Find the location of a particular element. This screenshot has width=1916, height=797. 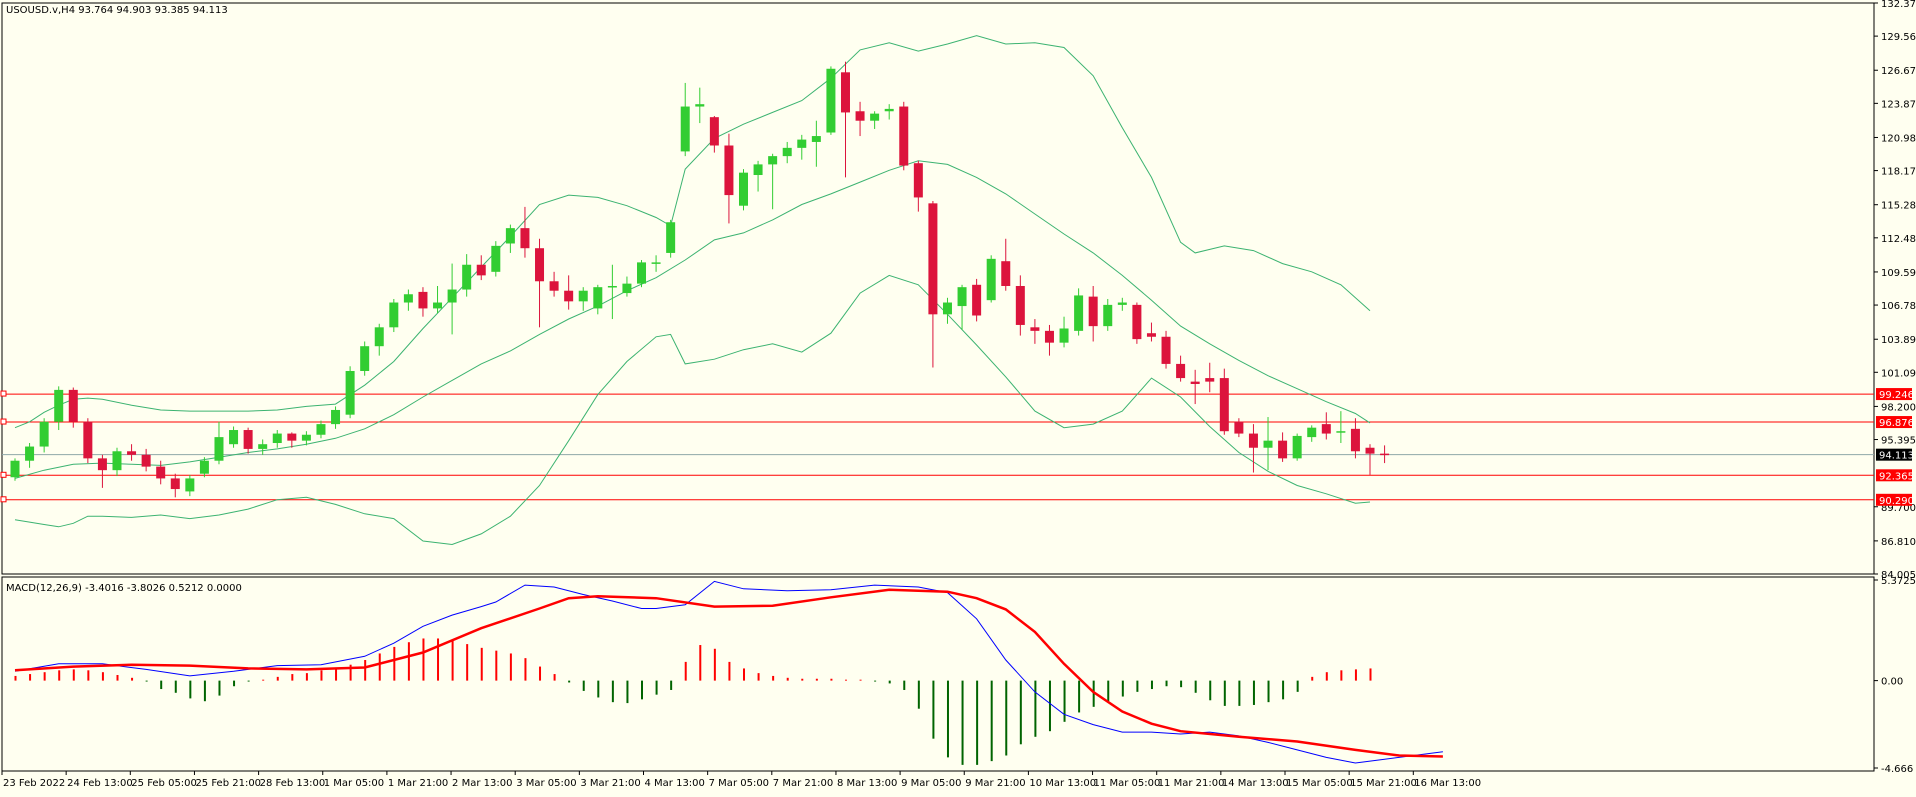

time-tick-label: 7 Mar 21:00 is located at coordinates (803, 783).